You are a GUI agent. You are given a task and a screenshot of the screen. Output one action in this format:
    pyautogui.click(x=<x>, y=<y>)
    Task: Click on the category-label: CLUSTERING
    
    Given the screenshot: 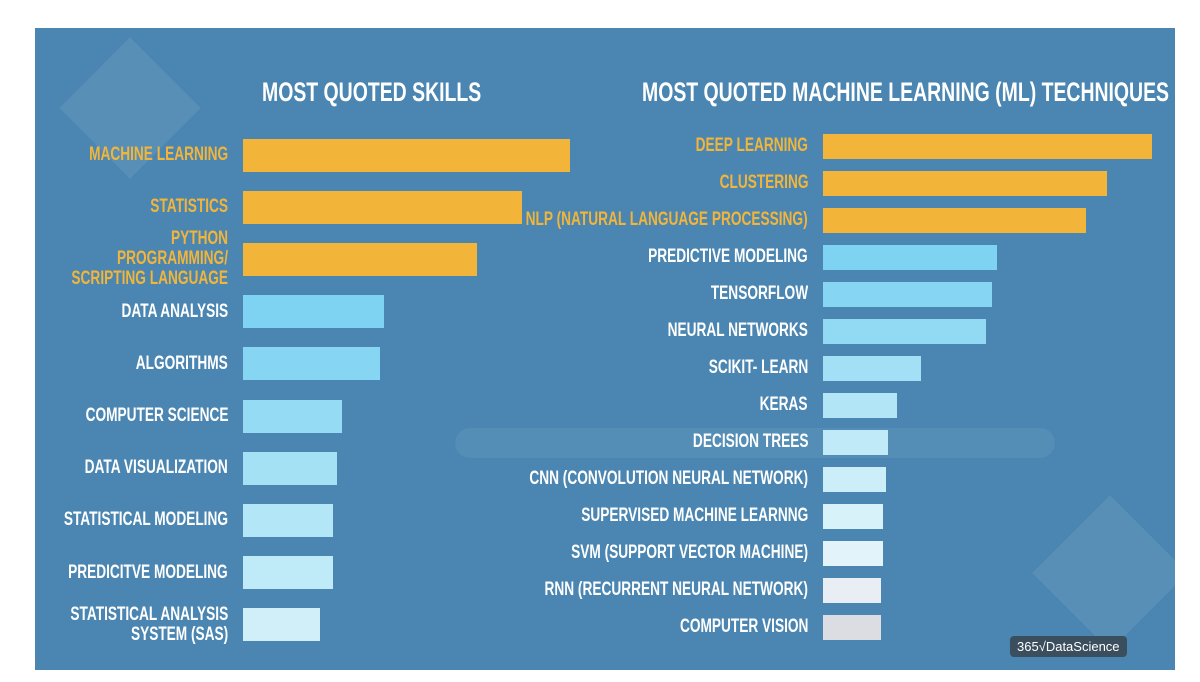 What is the action you would take?
    pyautogui.click(x=763, y=182)
    